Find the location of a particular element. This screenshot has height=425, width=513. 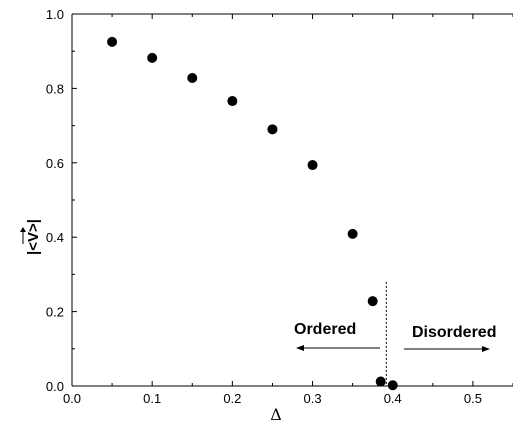

y-tick-labels: 0.0 0.2 0.4 0.6 0.8 1.0 is located at coordinates (55, 200).